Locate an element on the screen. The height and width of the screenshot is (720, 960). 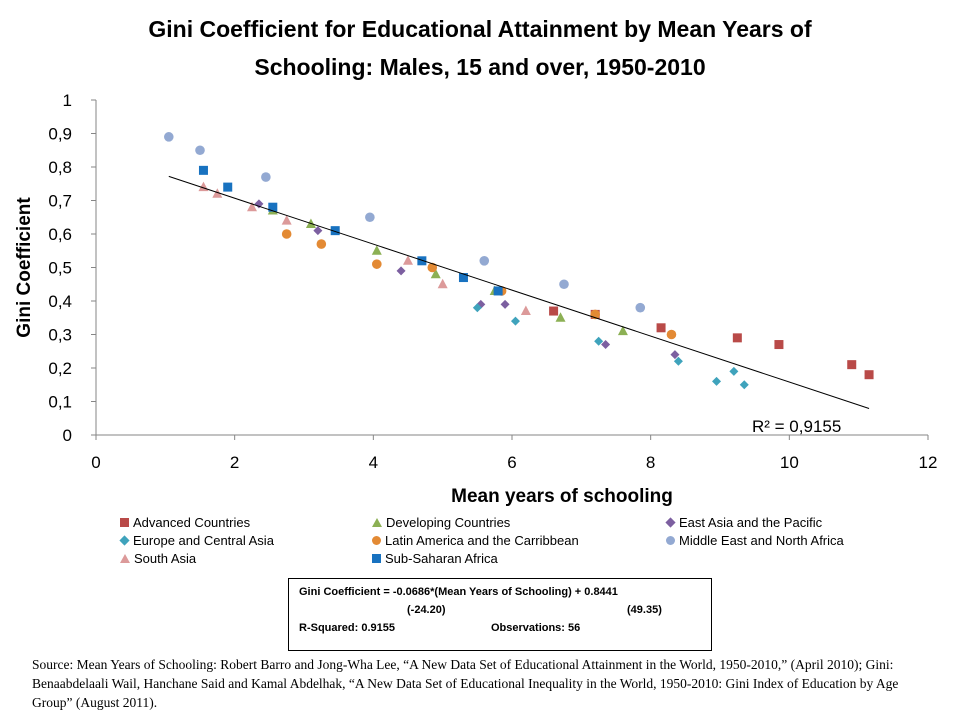
legend-item: Europe and Central Asia is located at coordinates (196, 540).